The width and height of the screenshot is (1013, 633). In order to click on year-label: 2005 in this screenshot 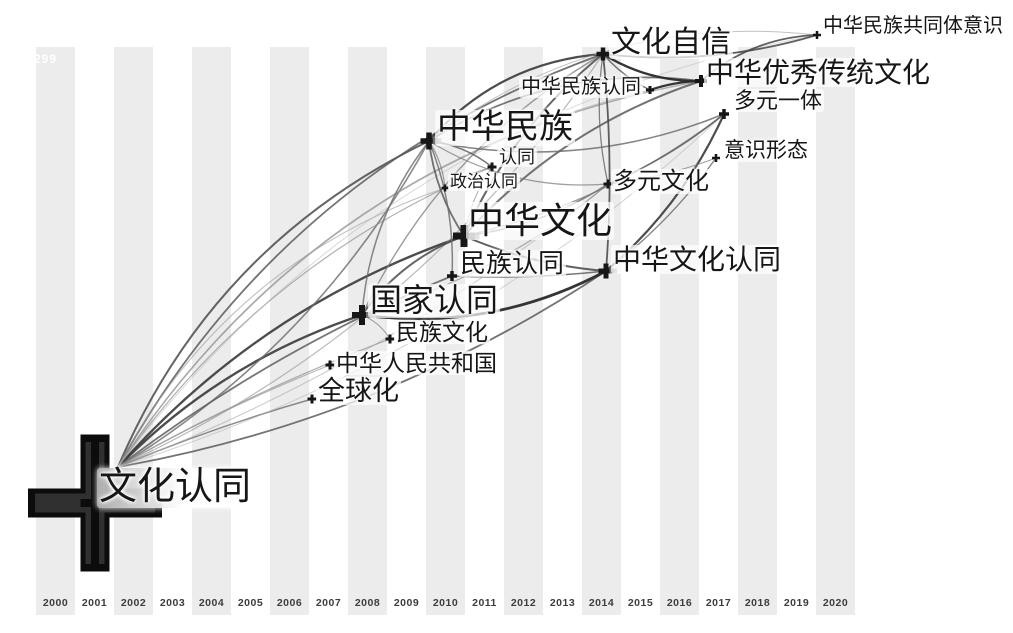, I will do `click(250, 603)`.